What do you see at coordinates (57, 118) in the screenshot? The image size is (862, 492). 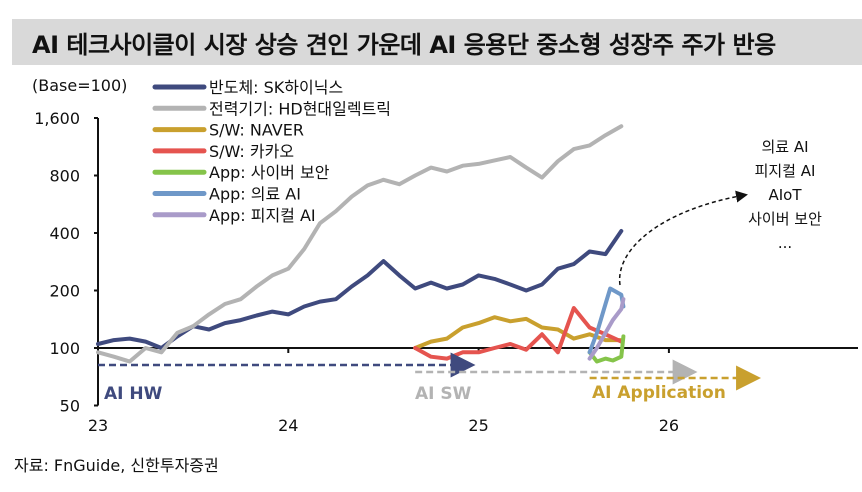 I see `y-tick-label: 1,600` at bounding box center [57, 118].